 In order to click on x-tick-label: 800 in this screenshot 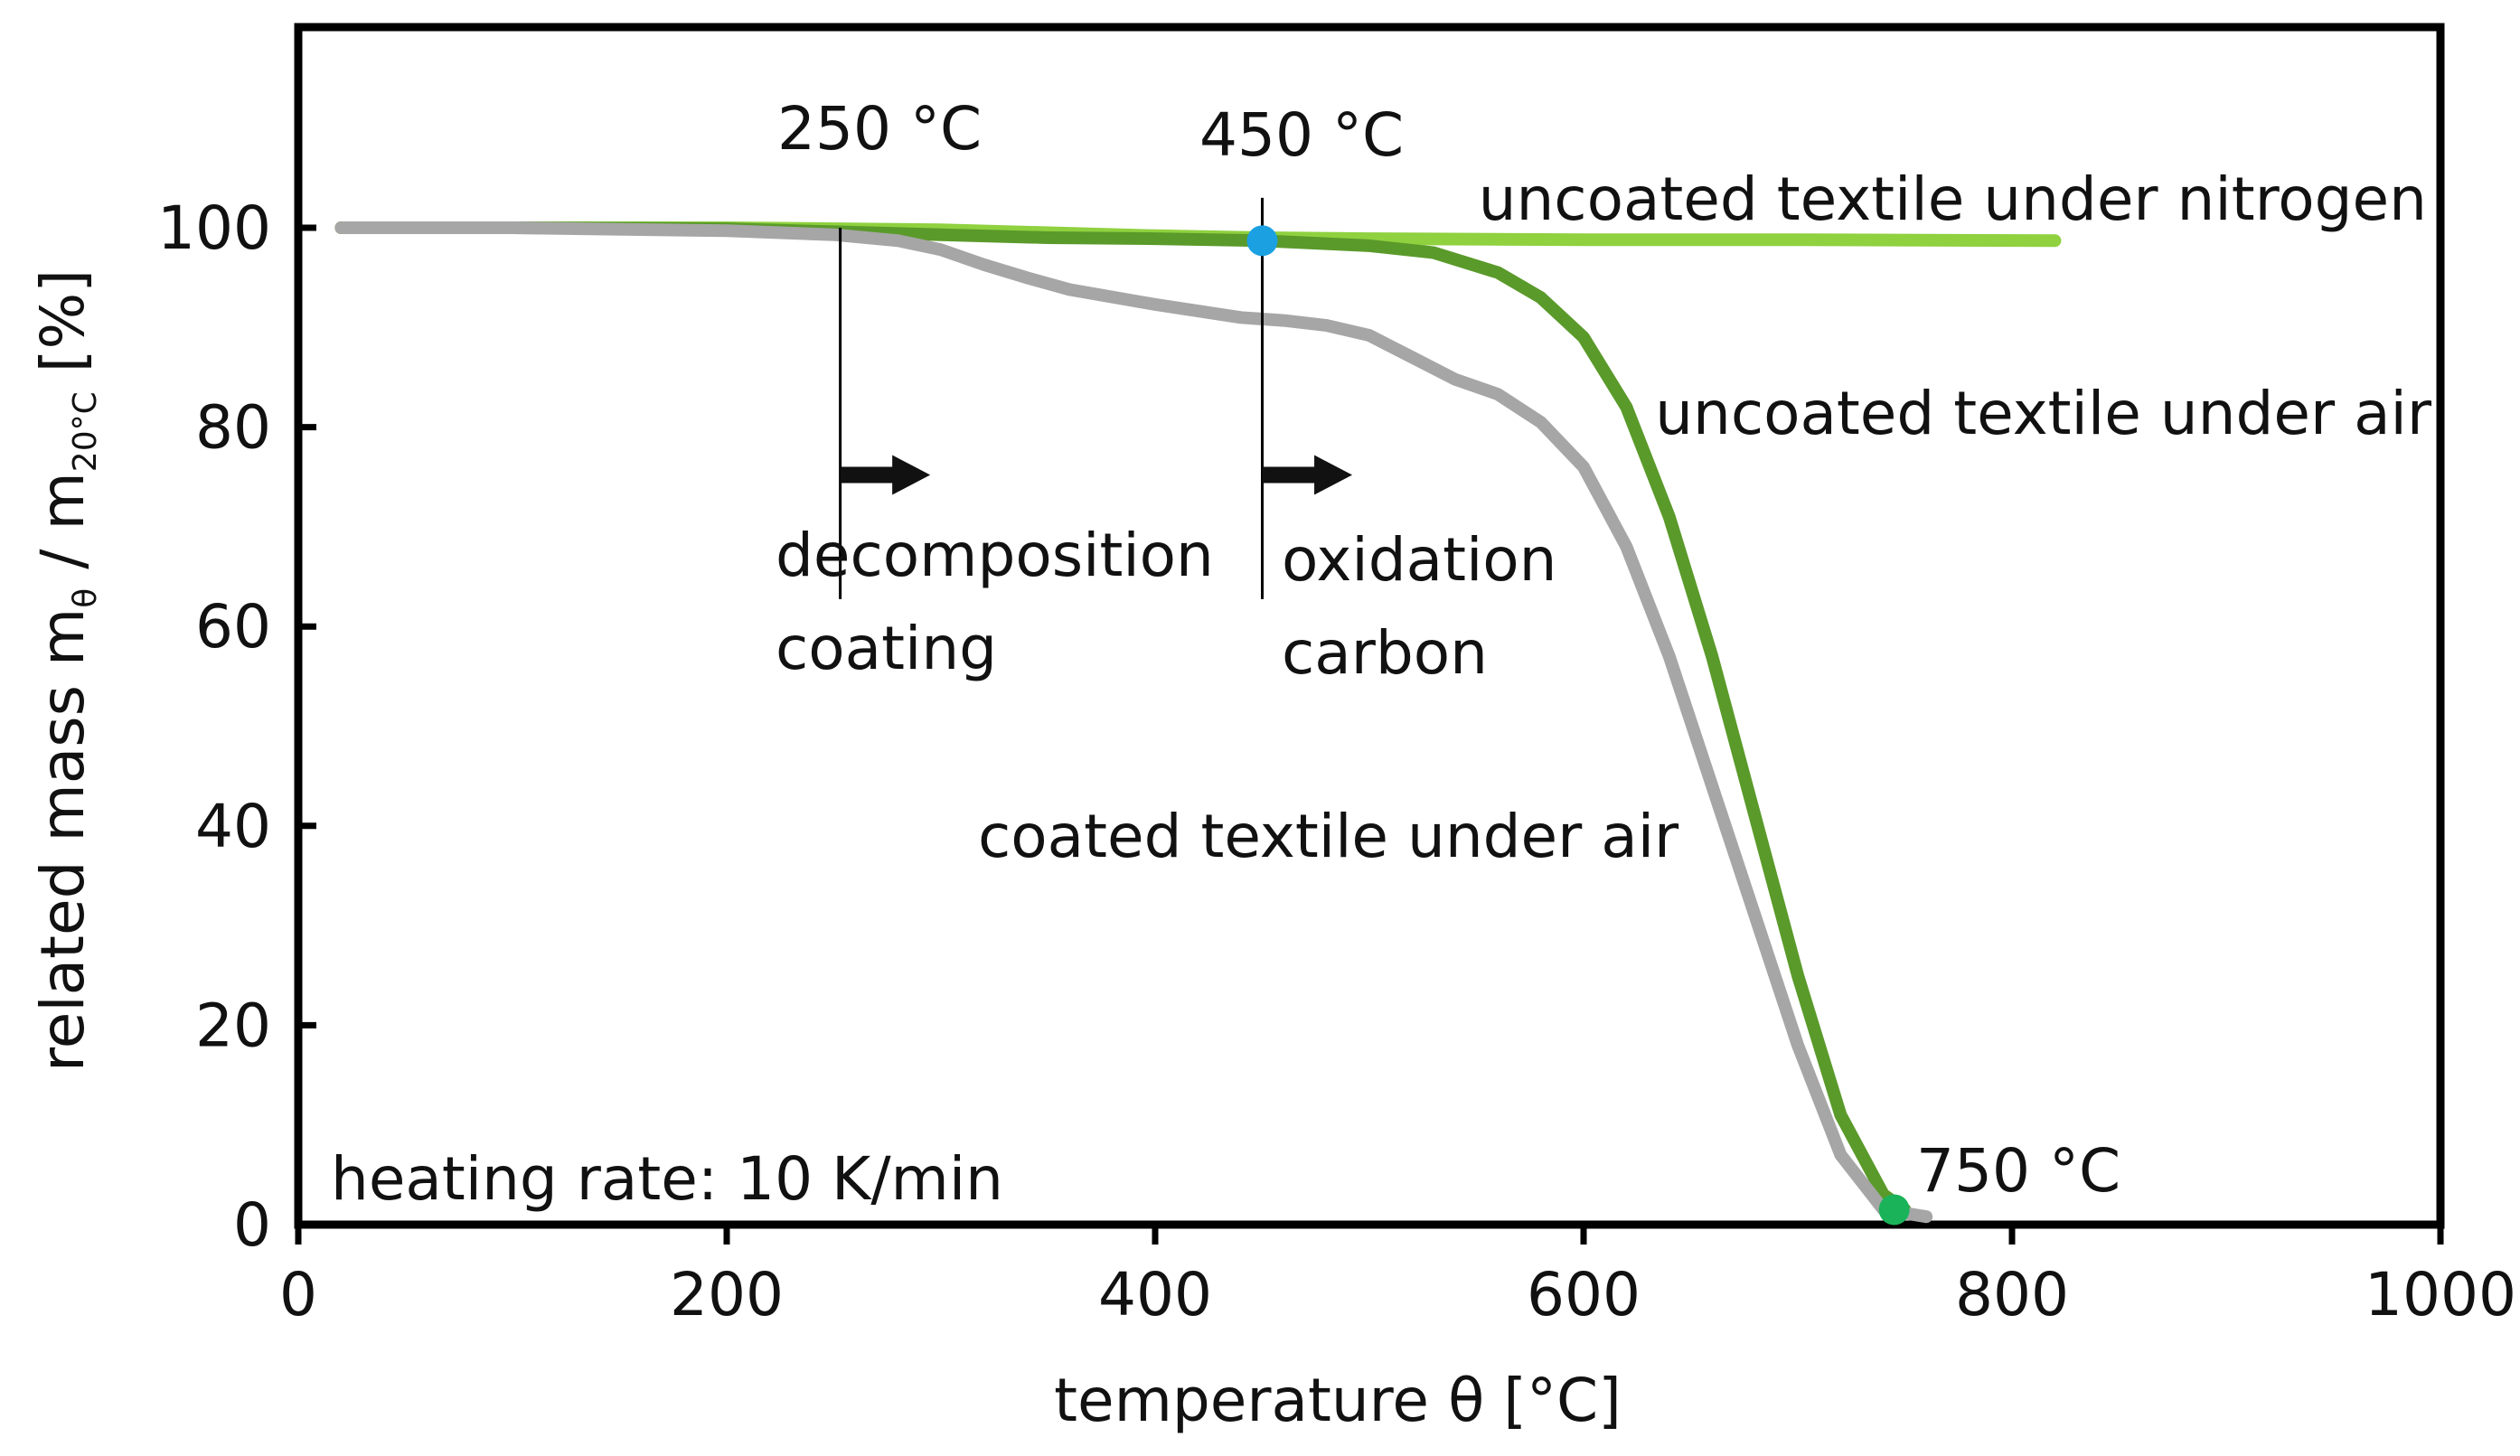, I will do `click(2012, 1295)`.